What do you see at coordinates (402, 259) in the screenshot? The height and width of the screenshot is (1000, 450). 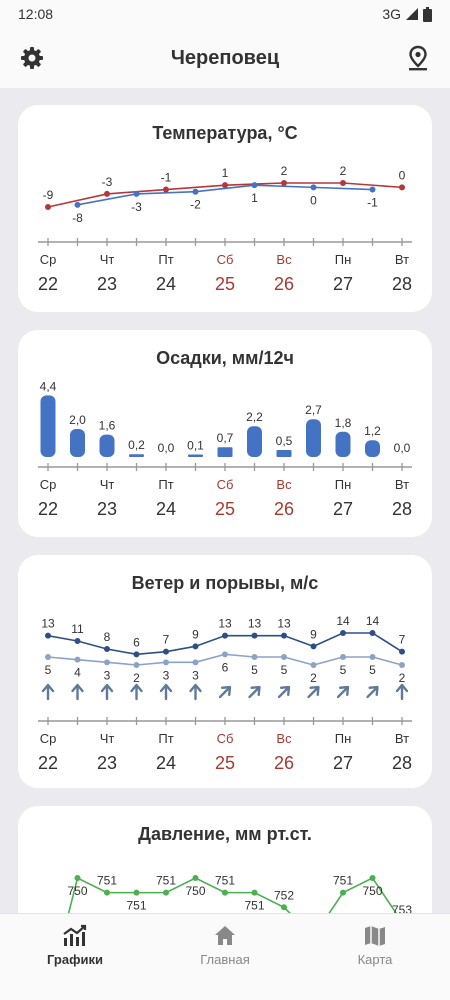 I see `day-of-week-label: Вт` at bounding box center [402, 259].